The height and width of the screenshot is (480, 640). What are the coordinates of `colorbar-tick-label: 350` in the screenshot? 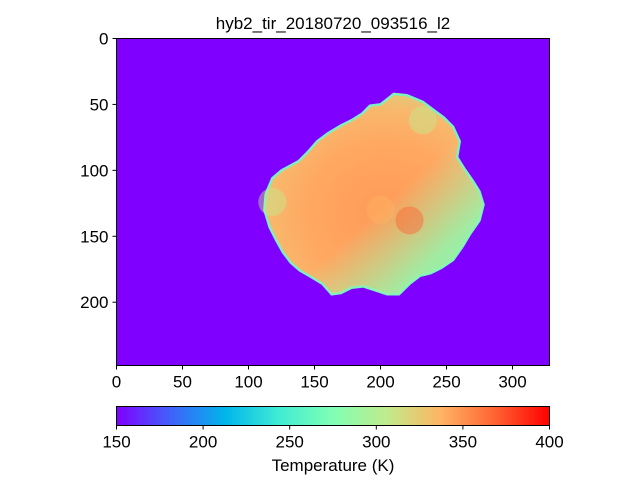 It's located at (463, 442).